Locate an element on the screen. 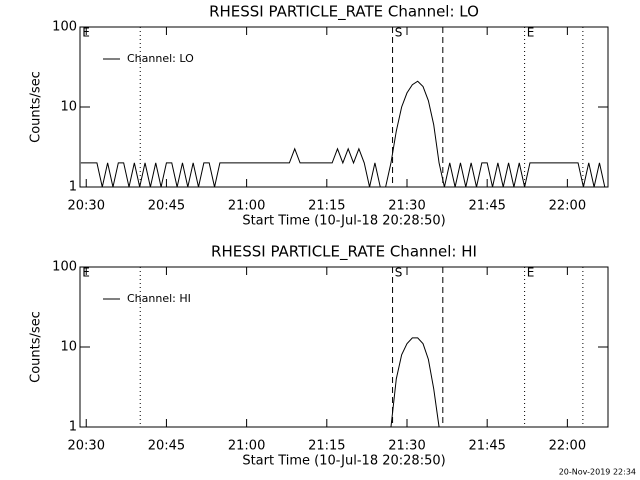 This screenshot has width=640, height=480. legend-label: Channel: LO is located at coordinates (160, 58).